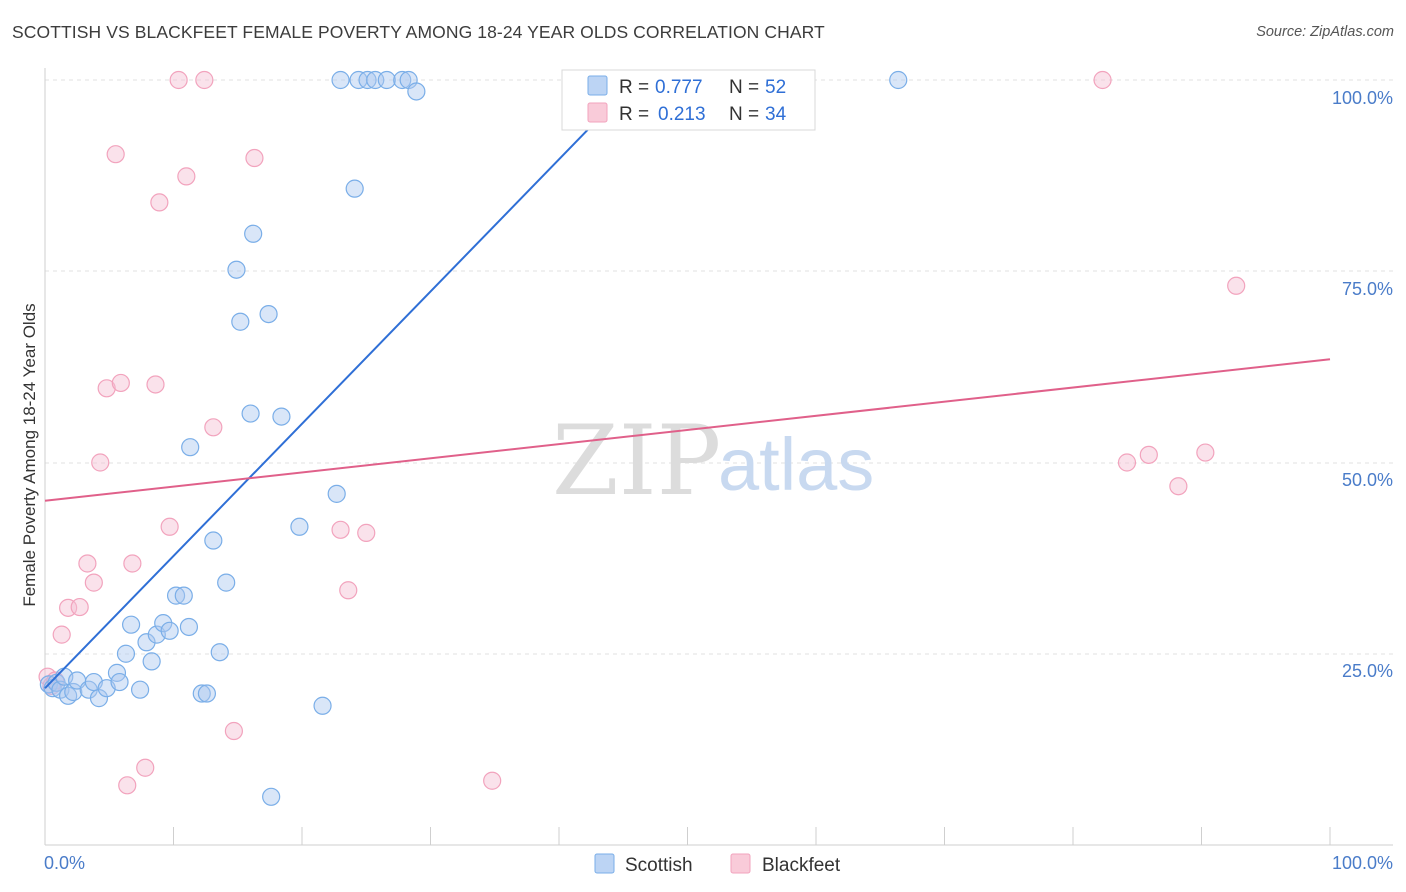 This screenshot has height=892, width=1406. I want to click on x-axis-ticks, so click(687, 836).